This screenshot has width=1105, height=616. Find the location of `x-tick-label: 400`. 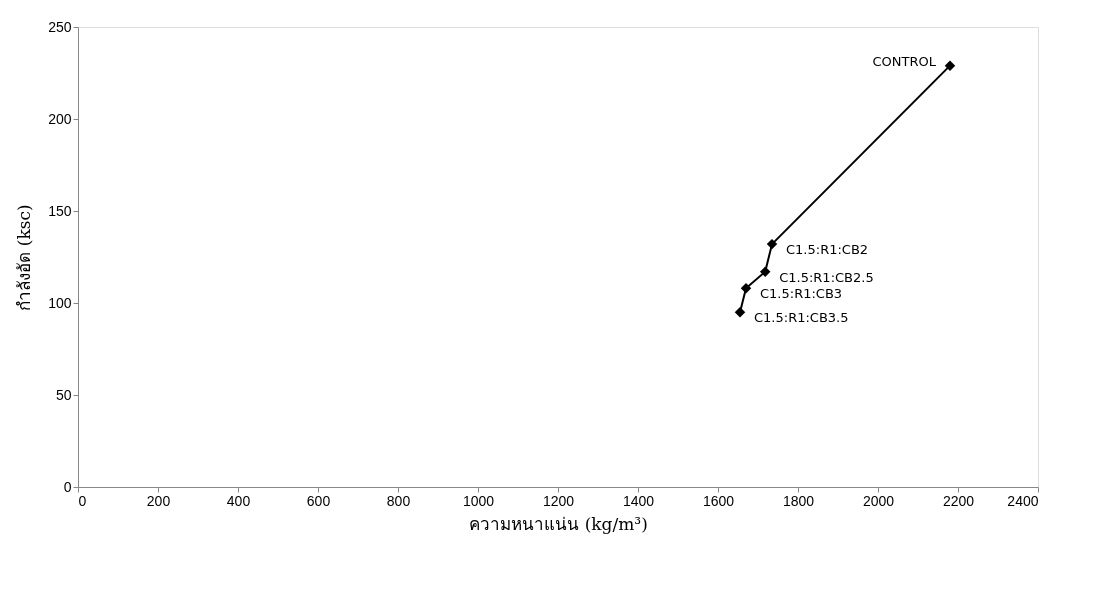

x-tick-label: 400 is located at coordinates (238, 500).